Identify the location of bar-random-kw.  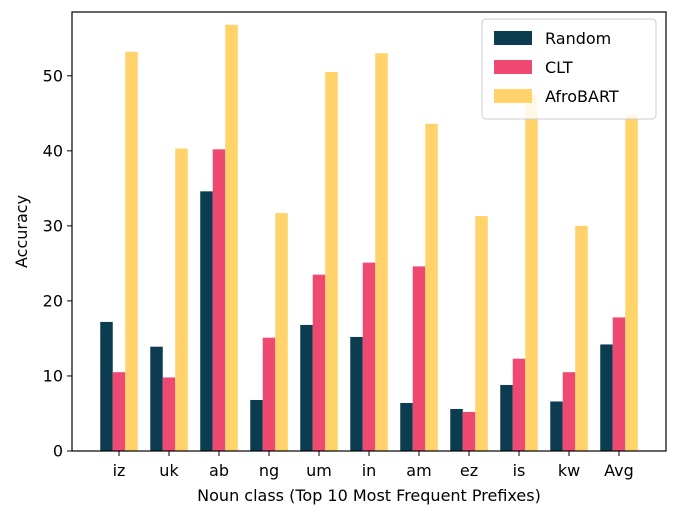
(556, 426).